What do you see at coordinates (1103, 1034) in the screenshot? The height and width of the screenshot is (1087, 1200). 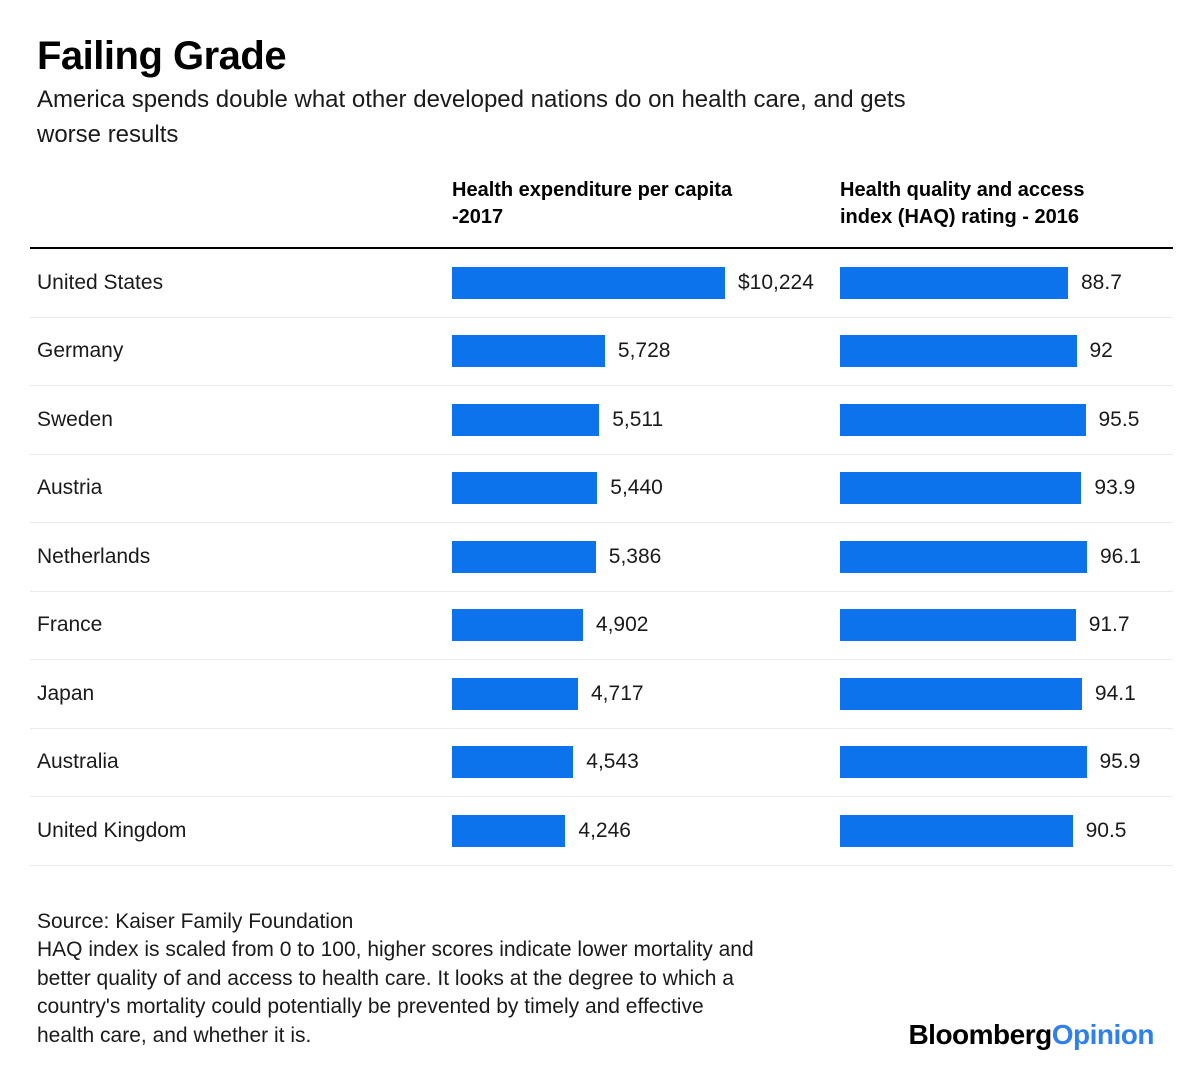 I see `logo-opinion-text: Opinion` at bounding box center [1103, 1034].